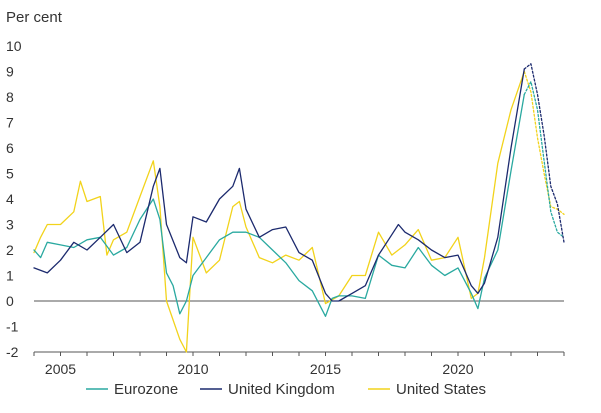 This screenshot has height=413, width=601. I want to click on legend-label: Eurozone, so click(146, 389).